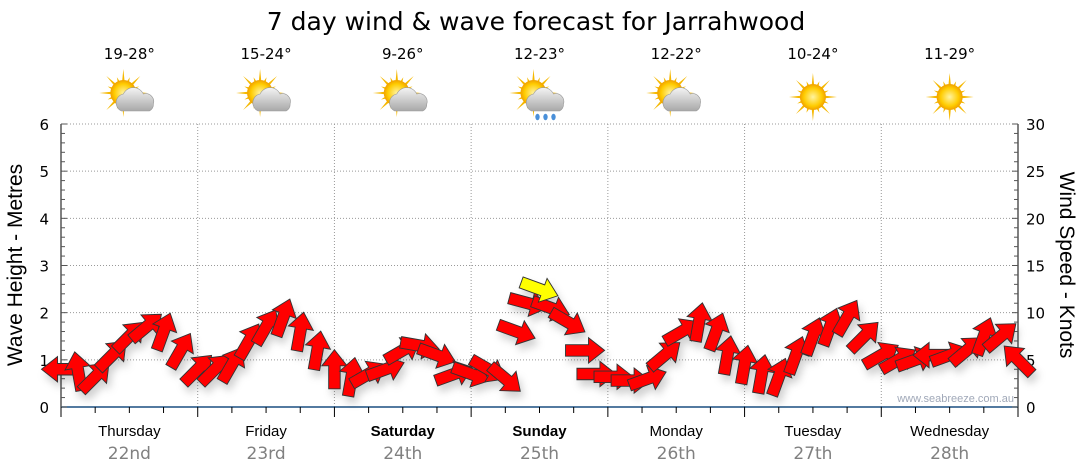 This screenshot has height=475, width=1080. Describe the element at coordinates (812, 431) in the screenshot. I see `day-name: Tuesday` at that location.